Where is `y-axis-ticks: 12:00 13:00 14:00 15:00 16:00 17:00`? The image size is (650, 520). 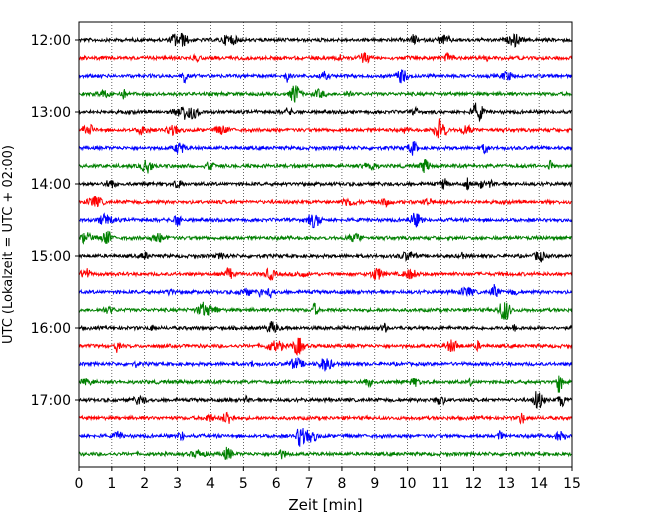
y-axis-ticks: 12:00 13:00 14:00 15:00 16:00 17:00 is located at coordinates (55, 221).